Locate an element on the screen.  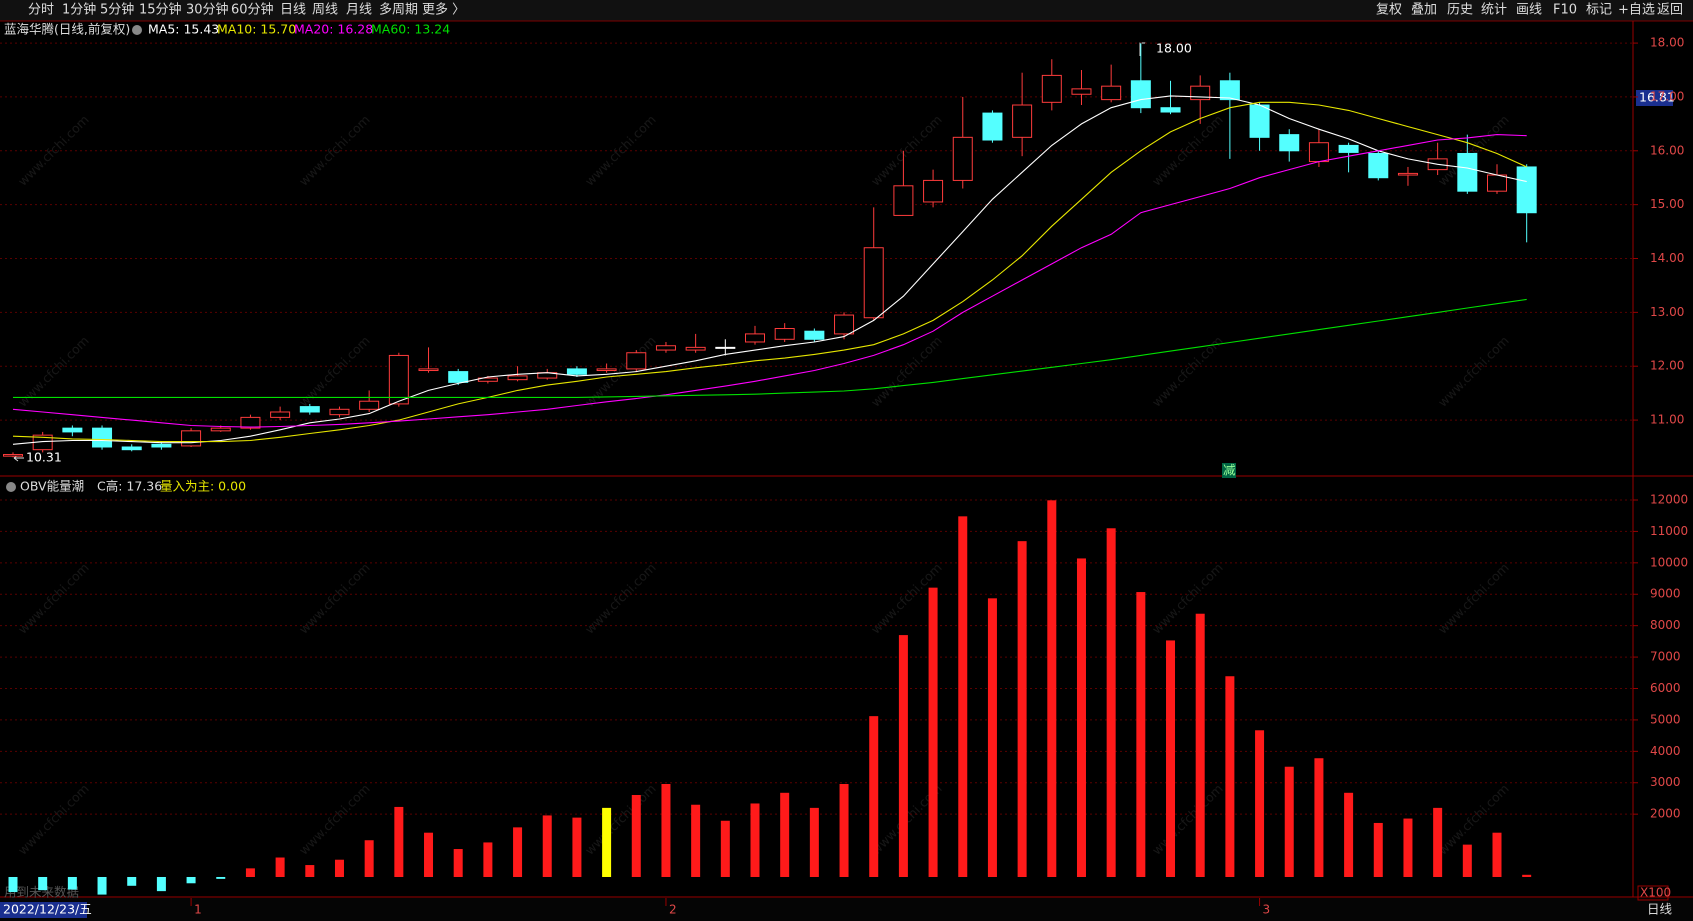
indicator-title: OBV能量潮 is located at coordinates (52, 486).